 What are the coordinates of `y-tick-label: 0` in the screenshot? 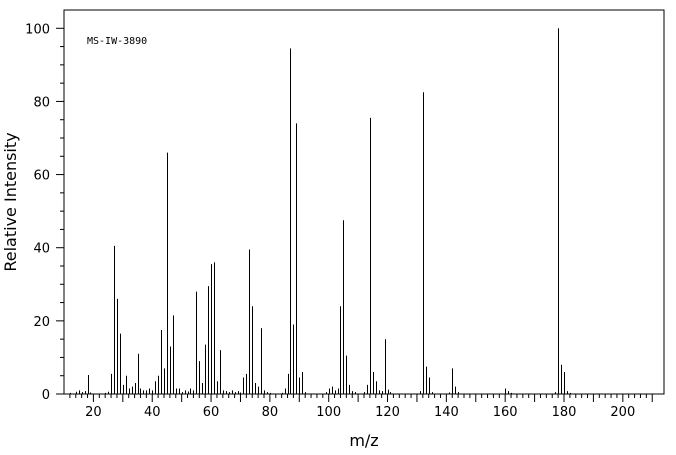 It's located at (46, 395).